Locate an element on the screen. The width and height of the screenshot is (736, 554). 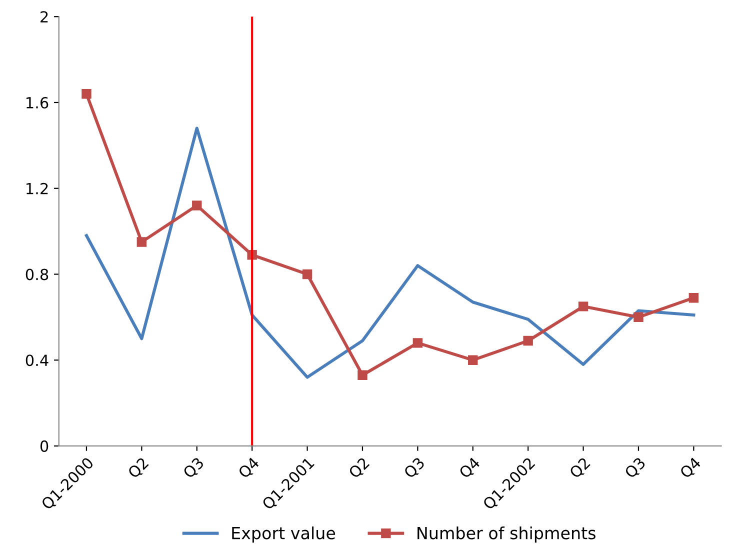
y-tick-label: 1.6 is located at coordinates (37, 102).